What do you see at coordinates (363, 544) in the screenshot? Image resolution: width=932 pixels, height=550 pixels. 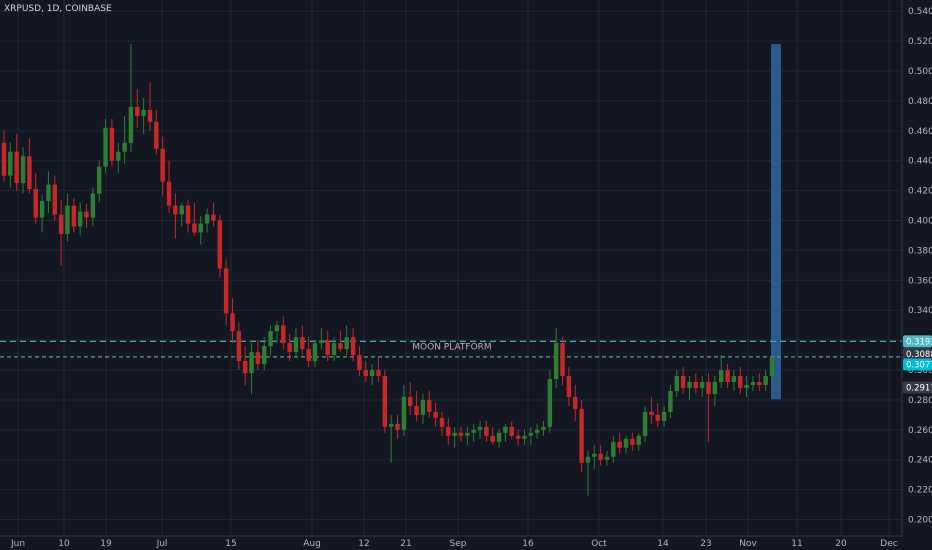 I see `time-tick-label: 12` at bounding box center [363, 544].